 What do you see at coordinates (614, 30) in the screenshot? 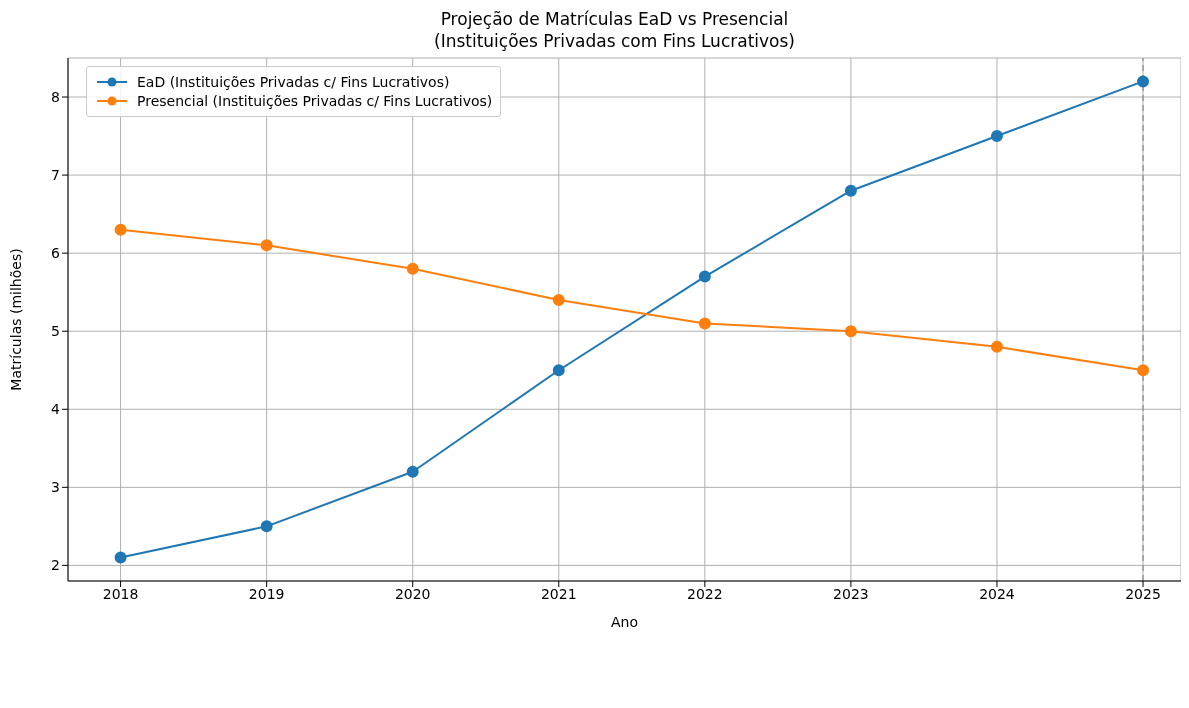
I see `chart-title: Projeção de Matrículas EaD vs Presencial (Instituições Privadas com Fins Lucrativos)` at bounding box center [614, 30].